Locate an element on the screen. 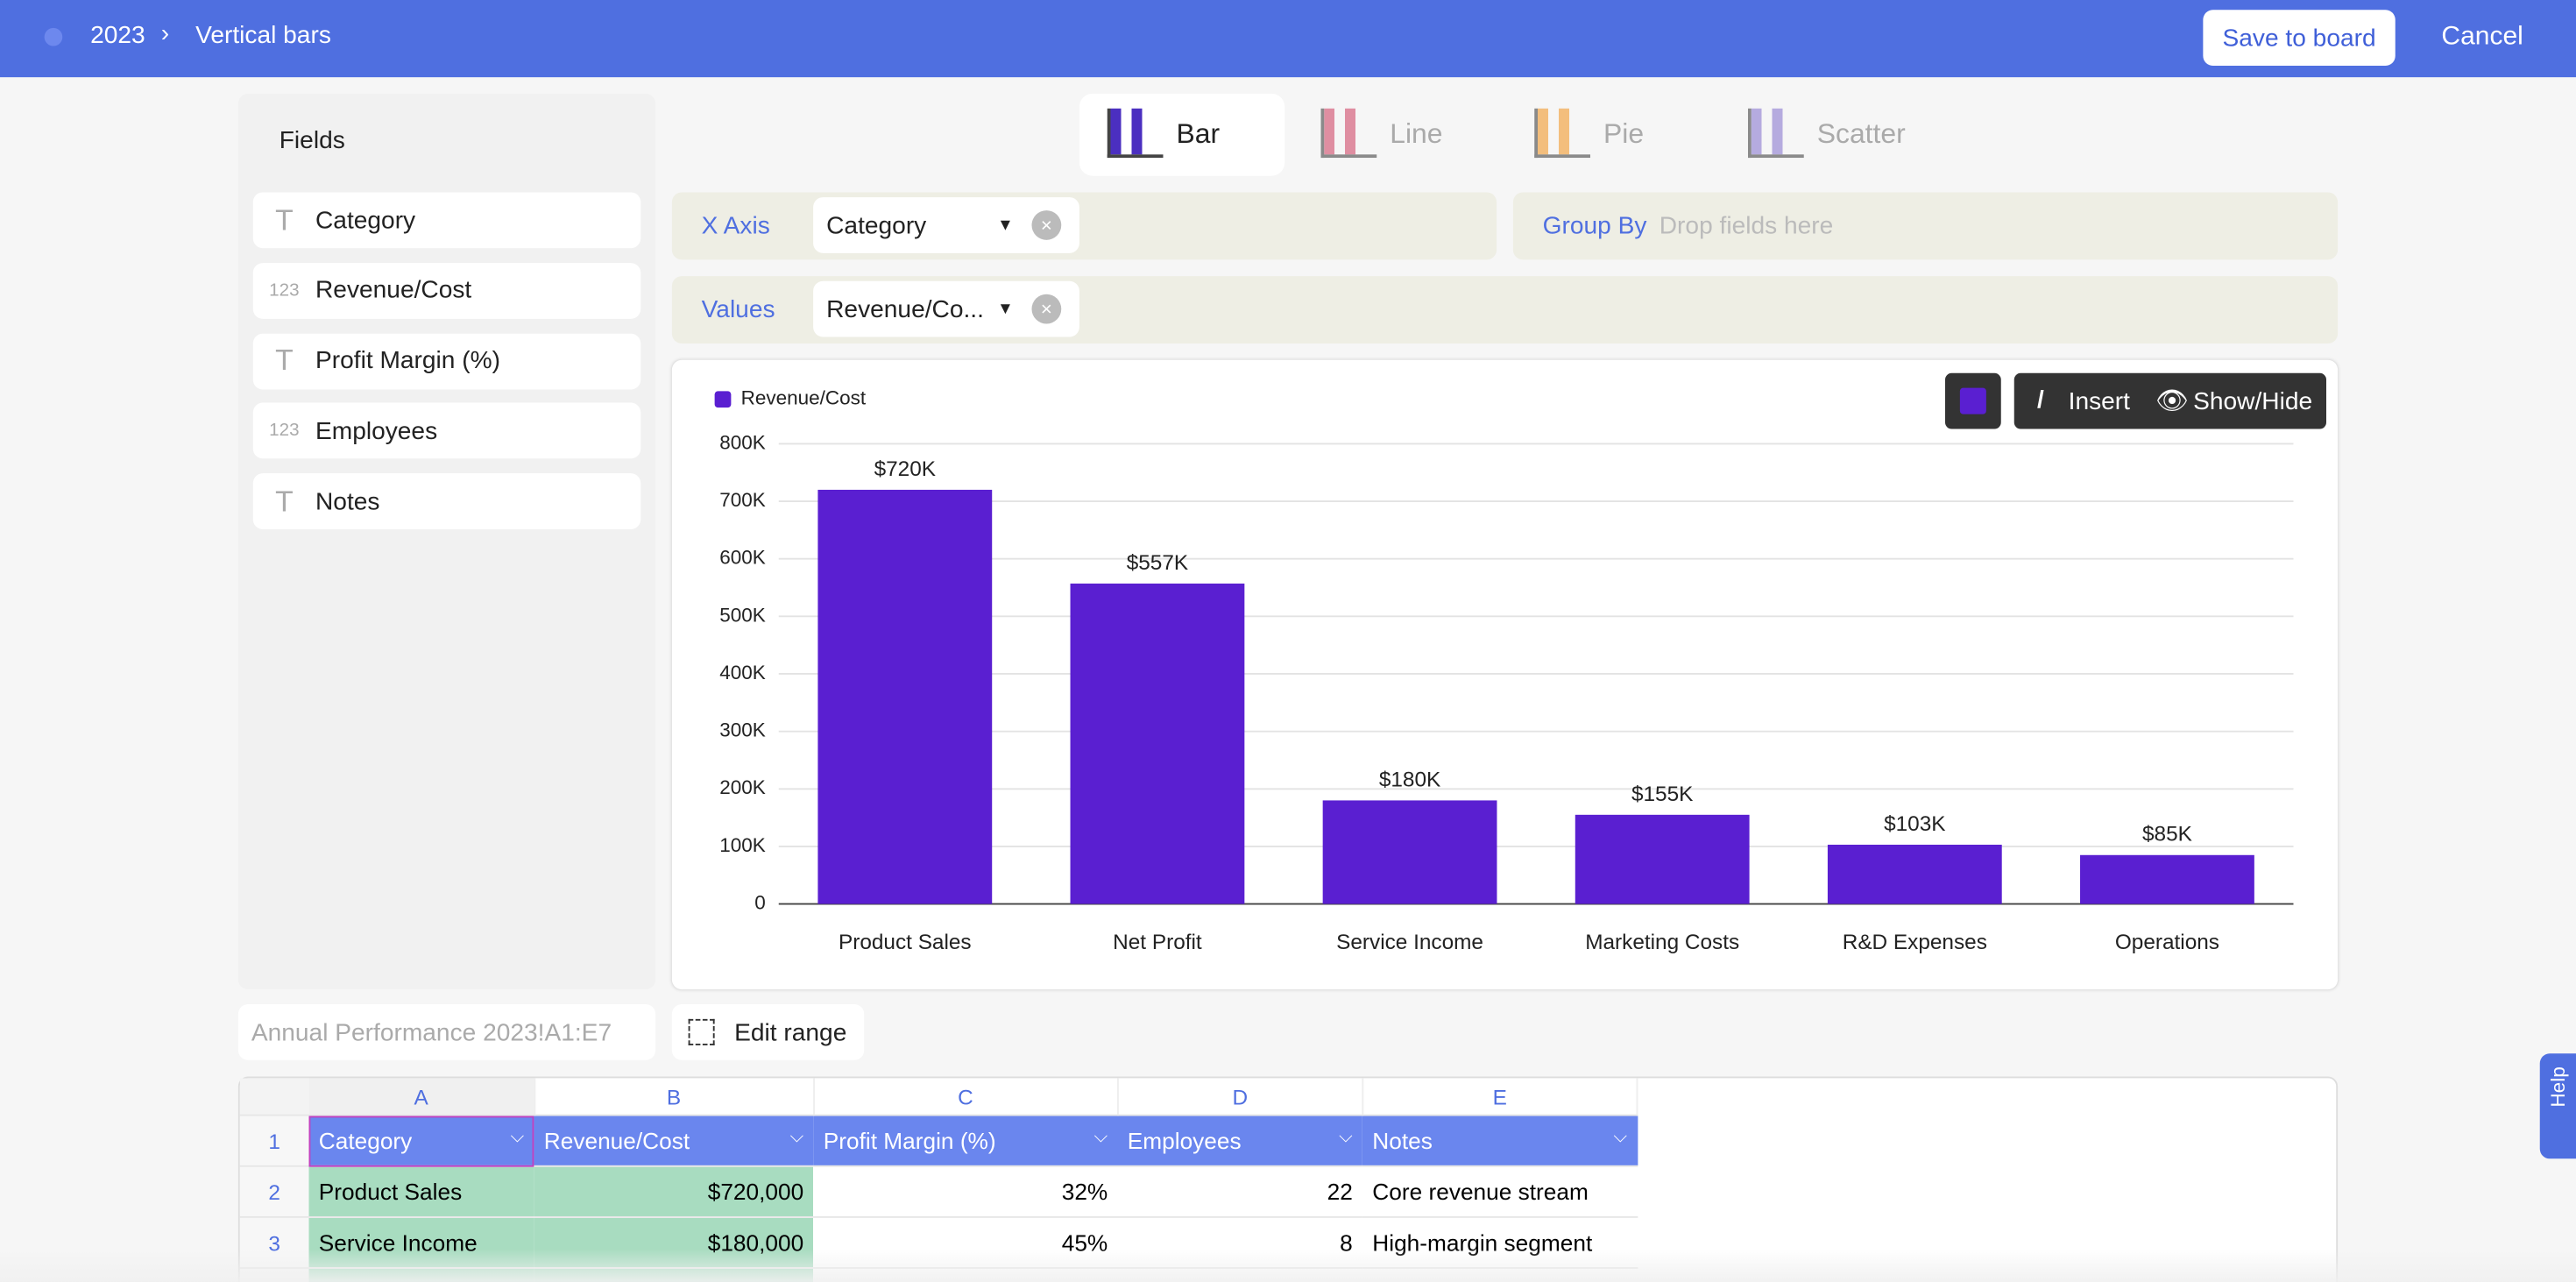 The image size is (2576, 1282). field: 123 Employees is located at coordinates (446, 431).